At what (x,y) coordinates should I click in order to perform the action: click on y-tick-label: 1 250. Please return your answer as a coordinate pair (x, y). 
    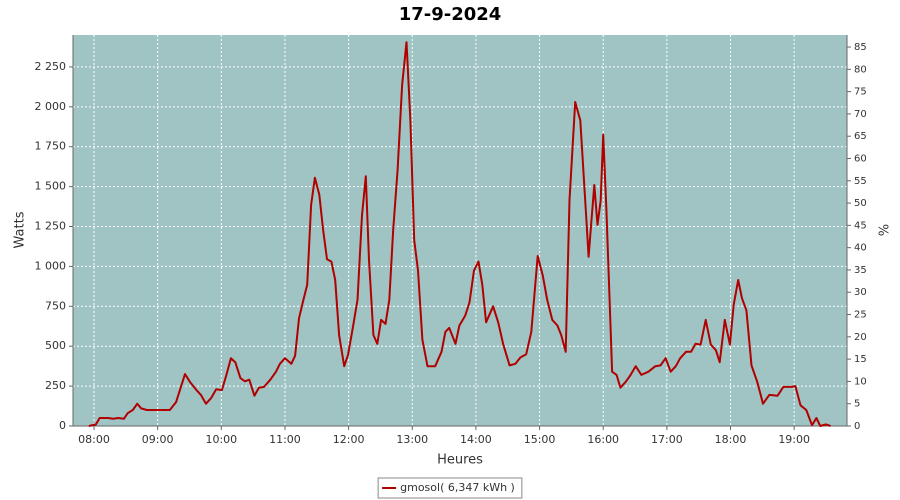
    Looking at the image, I should click on (51, 226).